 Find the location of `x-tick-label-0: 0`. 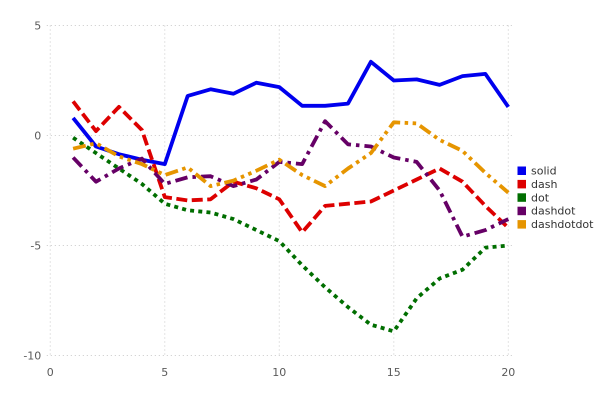

x-tick-label-0: 0 is located at coordinates (50, 372).